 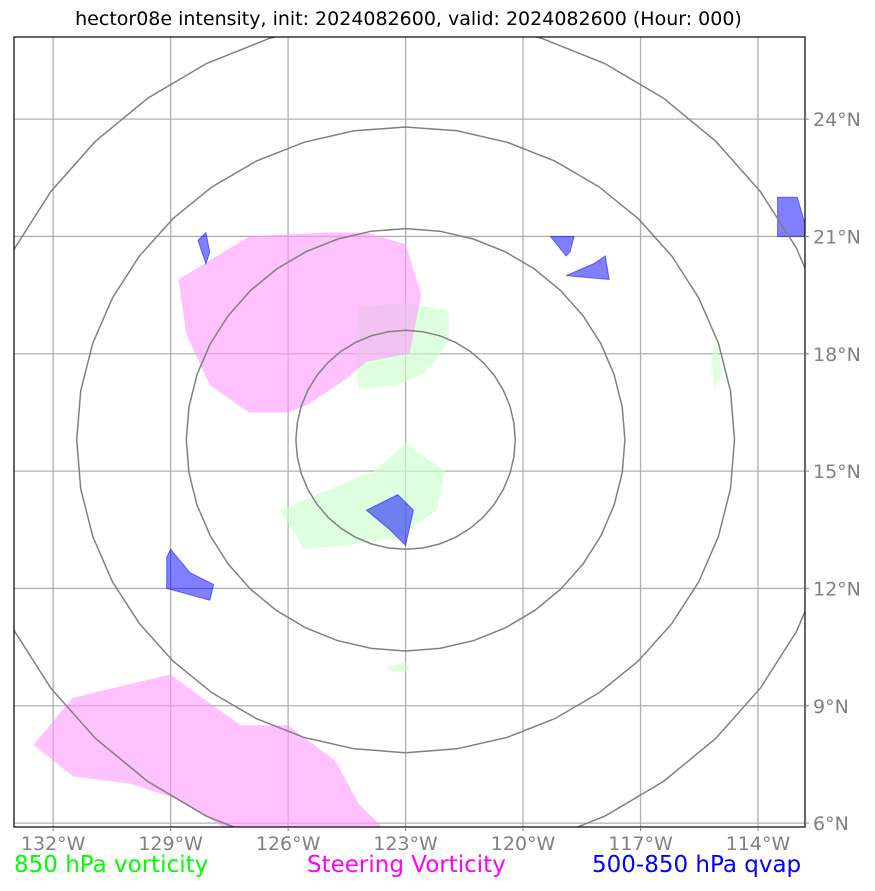 What do you see at coordinates (697, 865) in the screenshot?
I see `legend-qvap: 500-850 hPa qvap` at bounding box center [697, 865].